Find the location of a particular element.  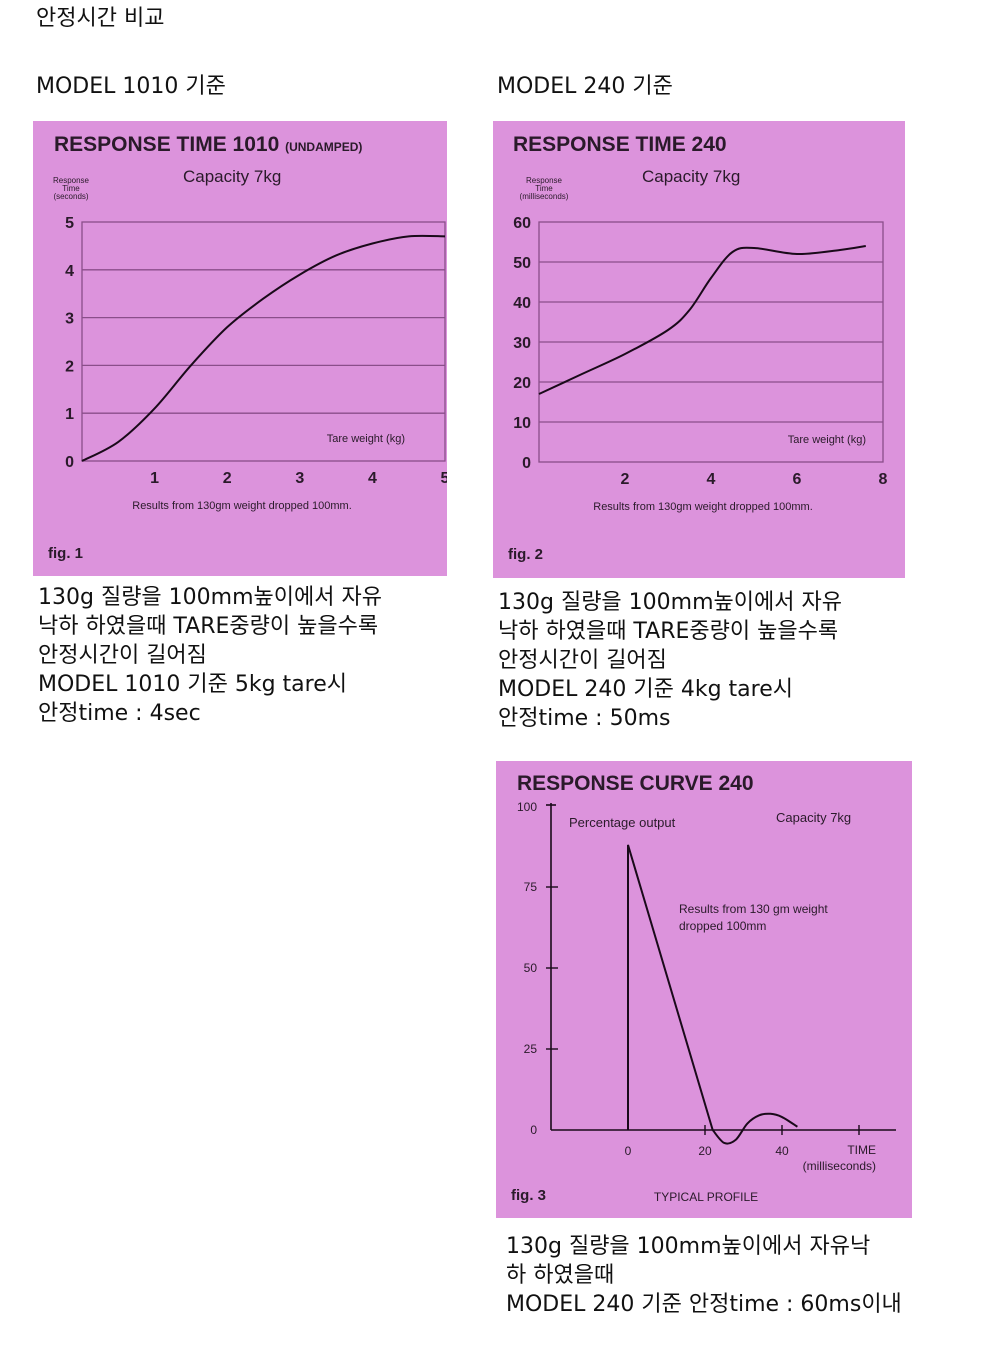

chart-2-title: RESPONSE TIME 240 is located at coordinates (620, 144).